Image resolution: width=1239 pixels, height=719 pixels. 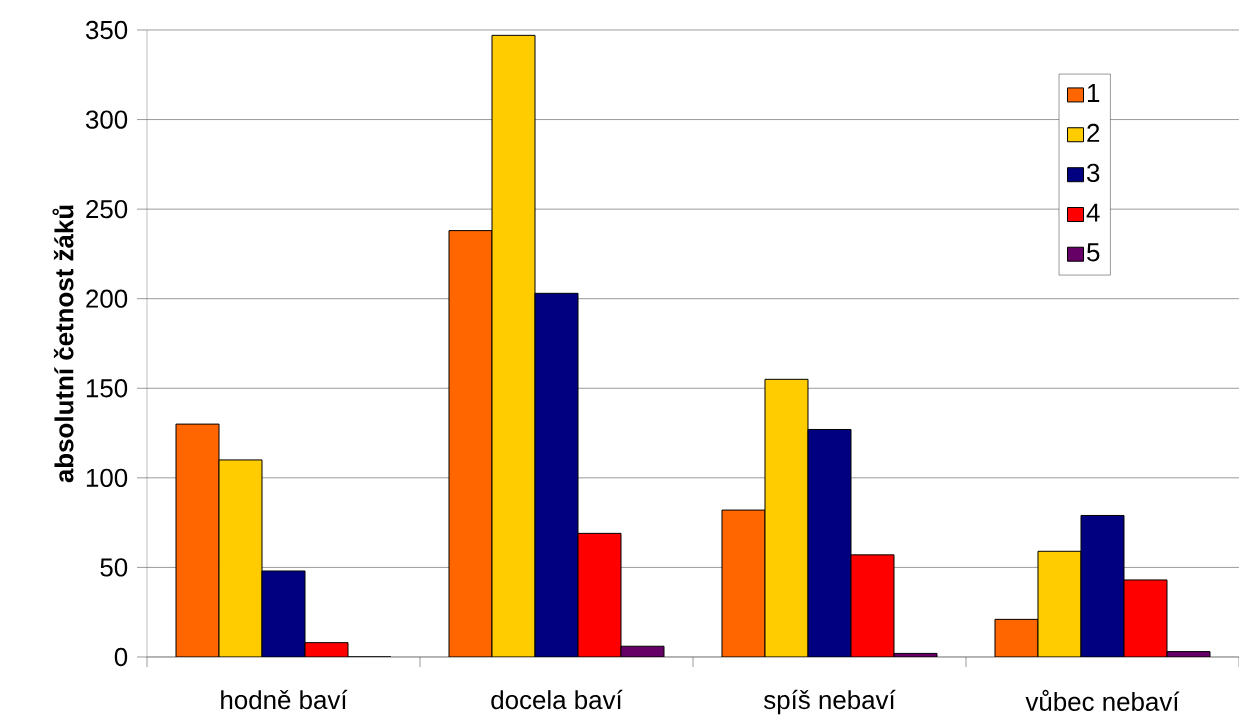 I want to click on y-tick-label: 350, so click(x=106, y=30).